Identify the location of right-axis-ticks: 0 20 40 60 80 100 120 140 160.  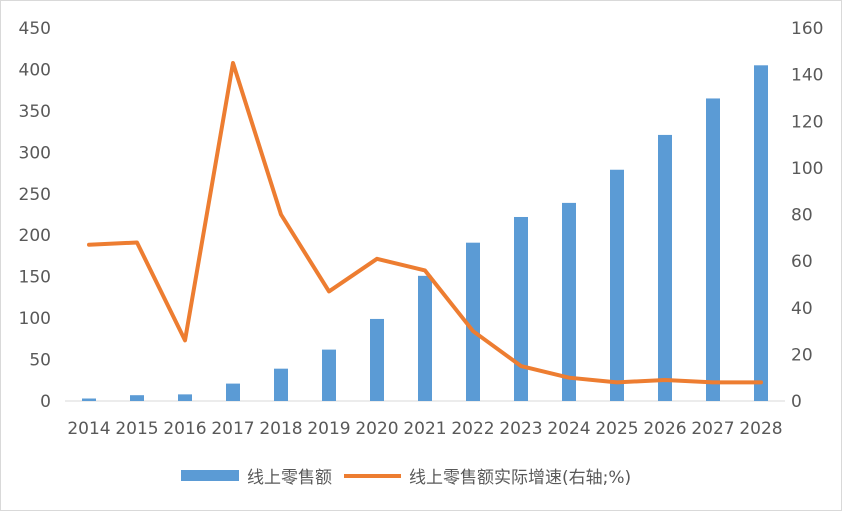
(807, 215).